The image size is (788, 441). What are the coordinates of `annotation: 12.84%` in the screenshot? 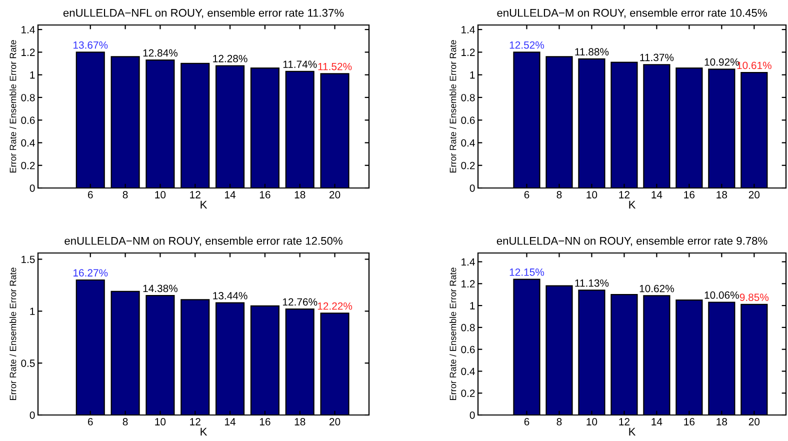 It's located at (160, 53).